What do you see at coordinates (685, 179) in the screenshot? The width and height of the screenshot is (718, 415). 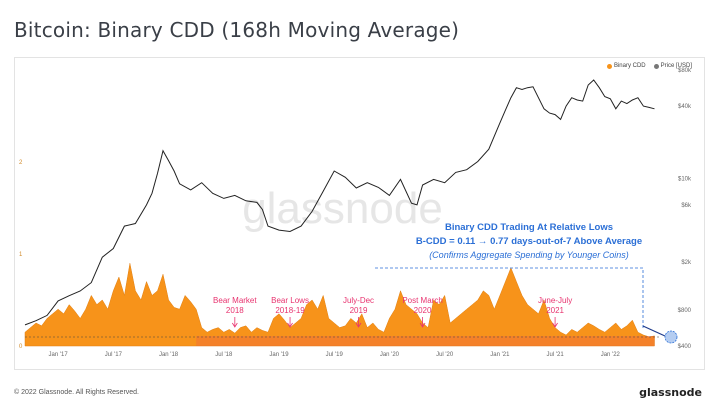 I see `y-right-tick-label: $10k` at bounding box center [685, 179].